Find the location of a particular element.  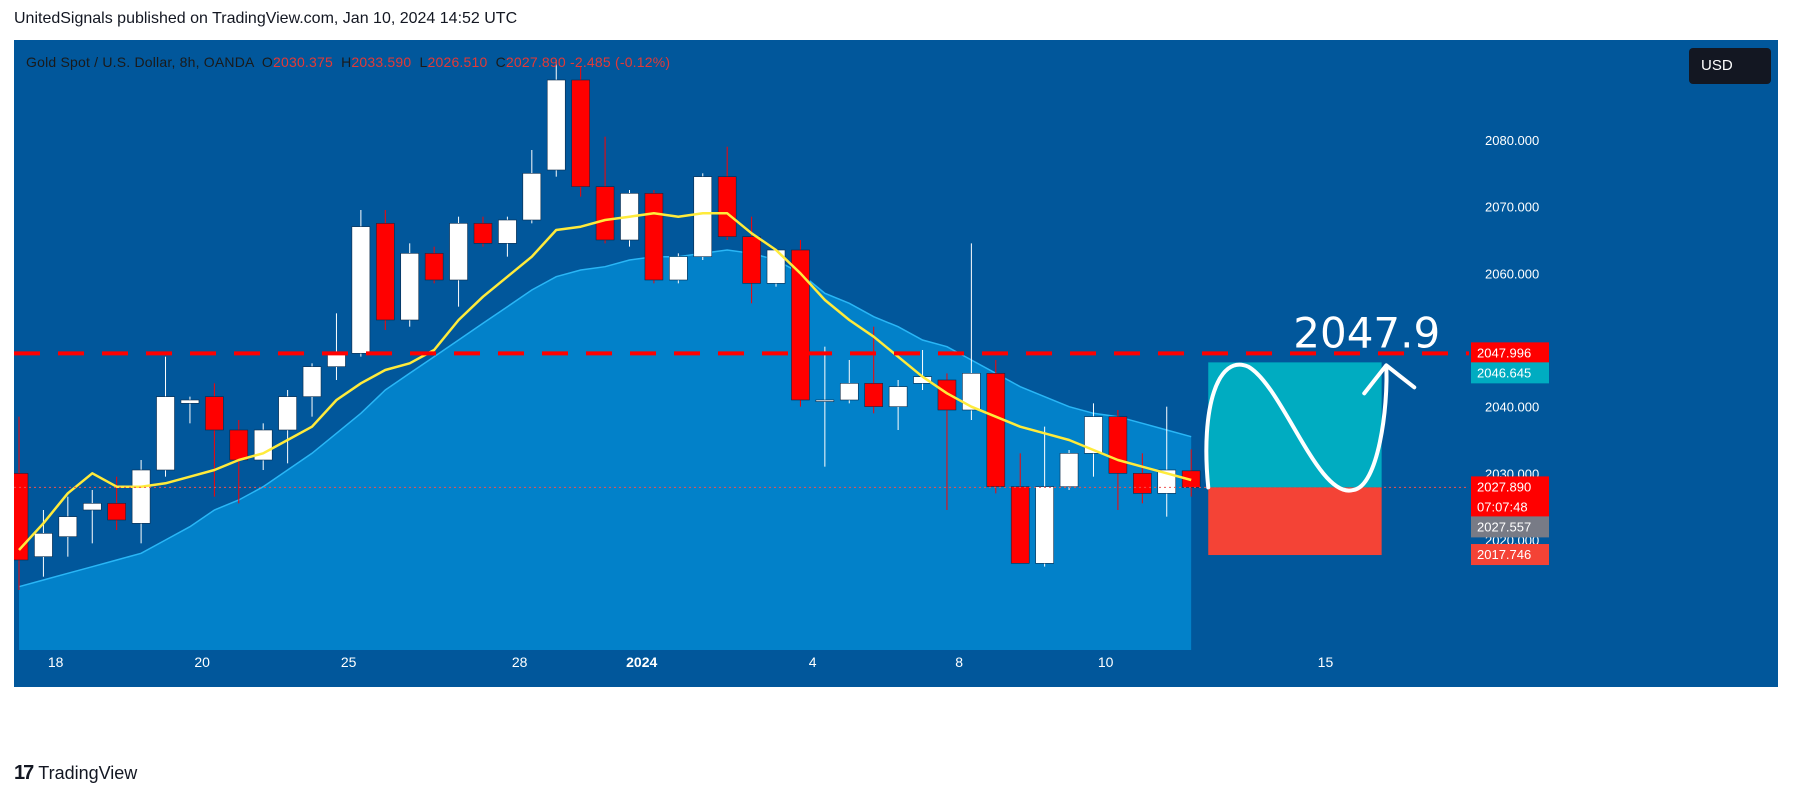

low-value: 2026.510 is located at coordinates (457, 62).